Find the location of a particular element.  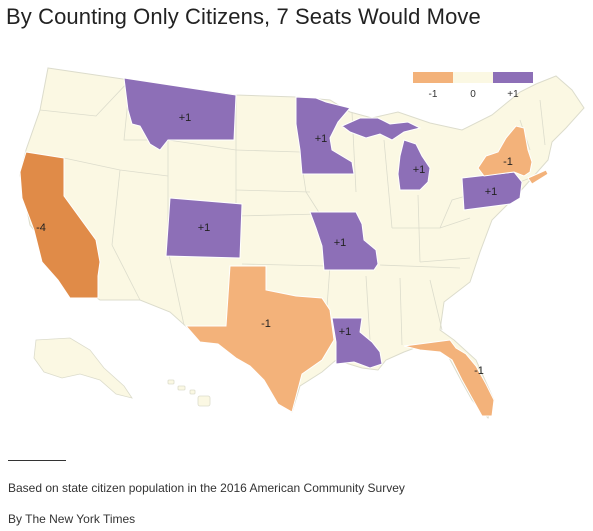

legend-swatch-plus-one is located at coordinates (513, 77).